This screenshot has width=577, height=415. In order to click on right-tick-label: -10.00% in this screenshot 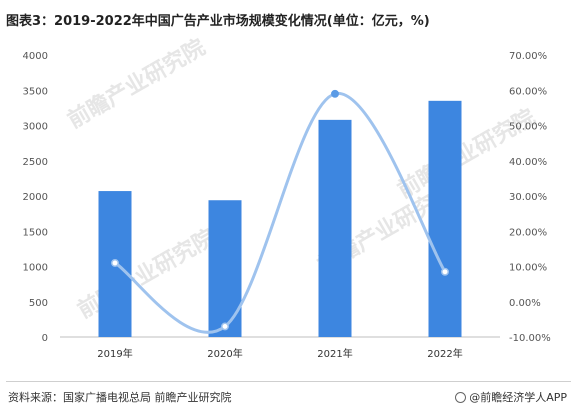, I will do `click(530, 338)`.